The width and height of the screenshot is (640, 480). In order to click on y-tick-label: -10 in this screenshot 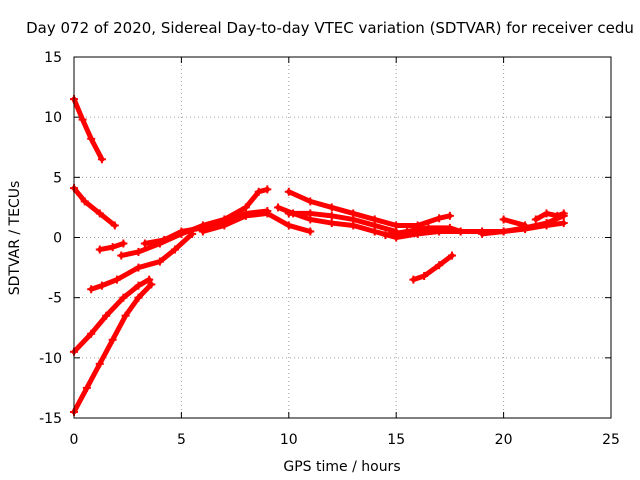, I will do `click(50, 359)`.